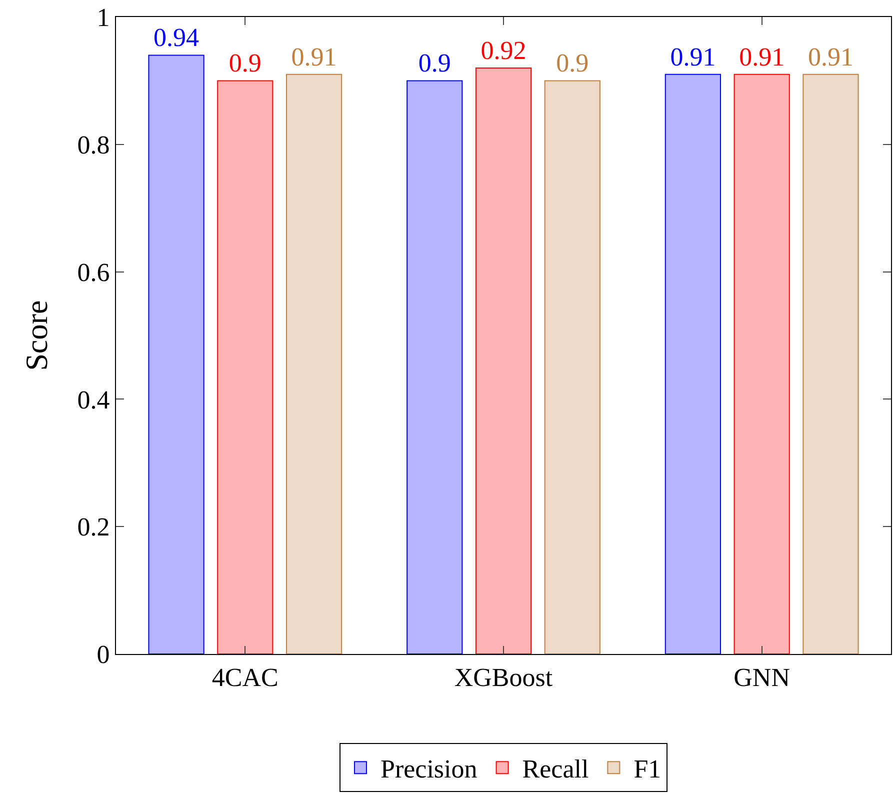 The height and width of the screenshot is (796, 893). Describe the element at coordinates (103, 17) in the screenshot. I see `y-tick-label: 1` at that location.